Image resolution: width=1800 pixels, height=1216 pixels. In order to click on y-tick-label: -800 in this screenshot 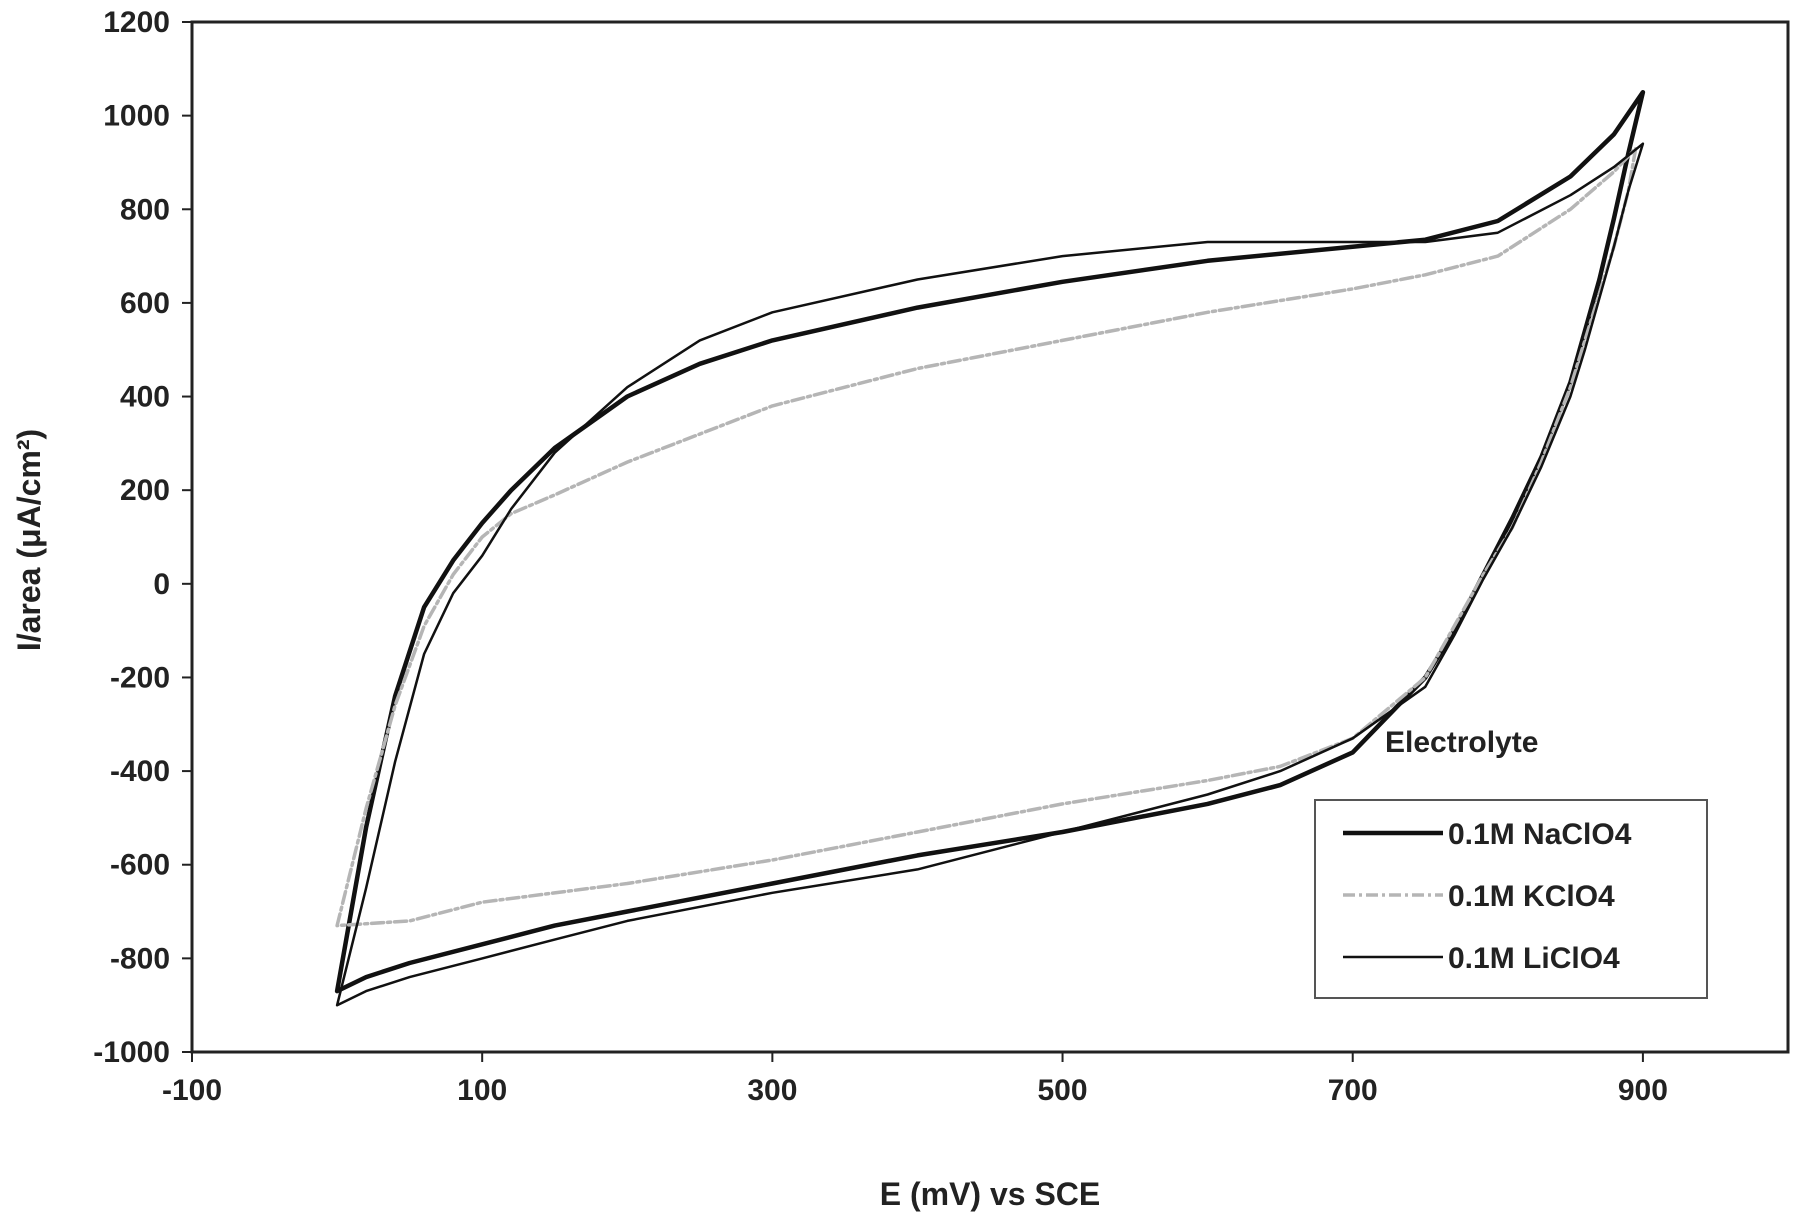, I will do `click(140, 958)`.